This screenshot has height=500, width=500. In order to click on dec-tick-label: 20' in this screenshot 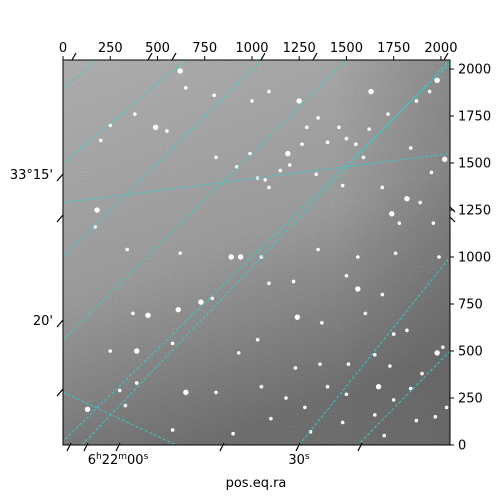, I will do `click(43, 321)`.